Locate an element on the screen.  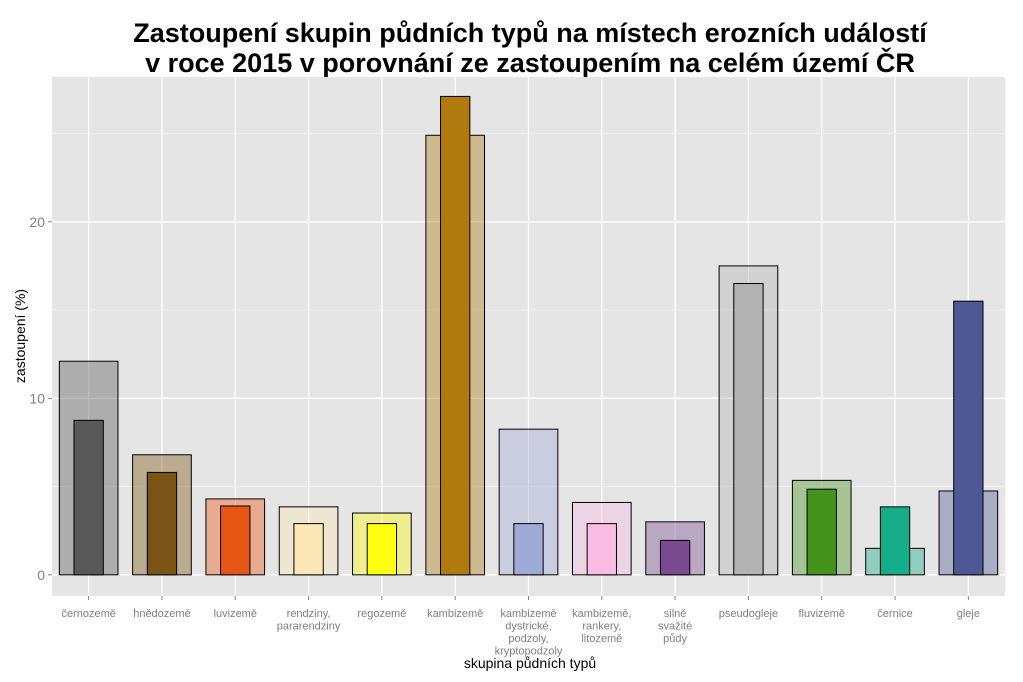
y-tick-label: 0 is located at coordinates (41, 575).